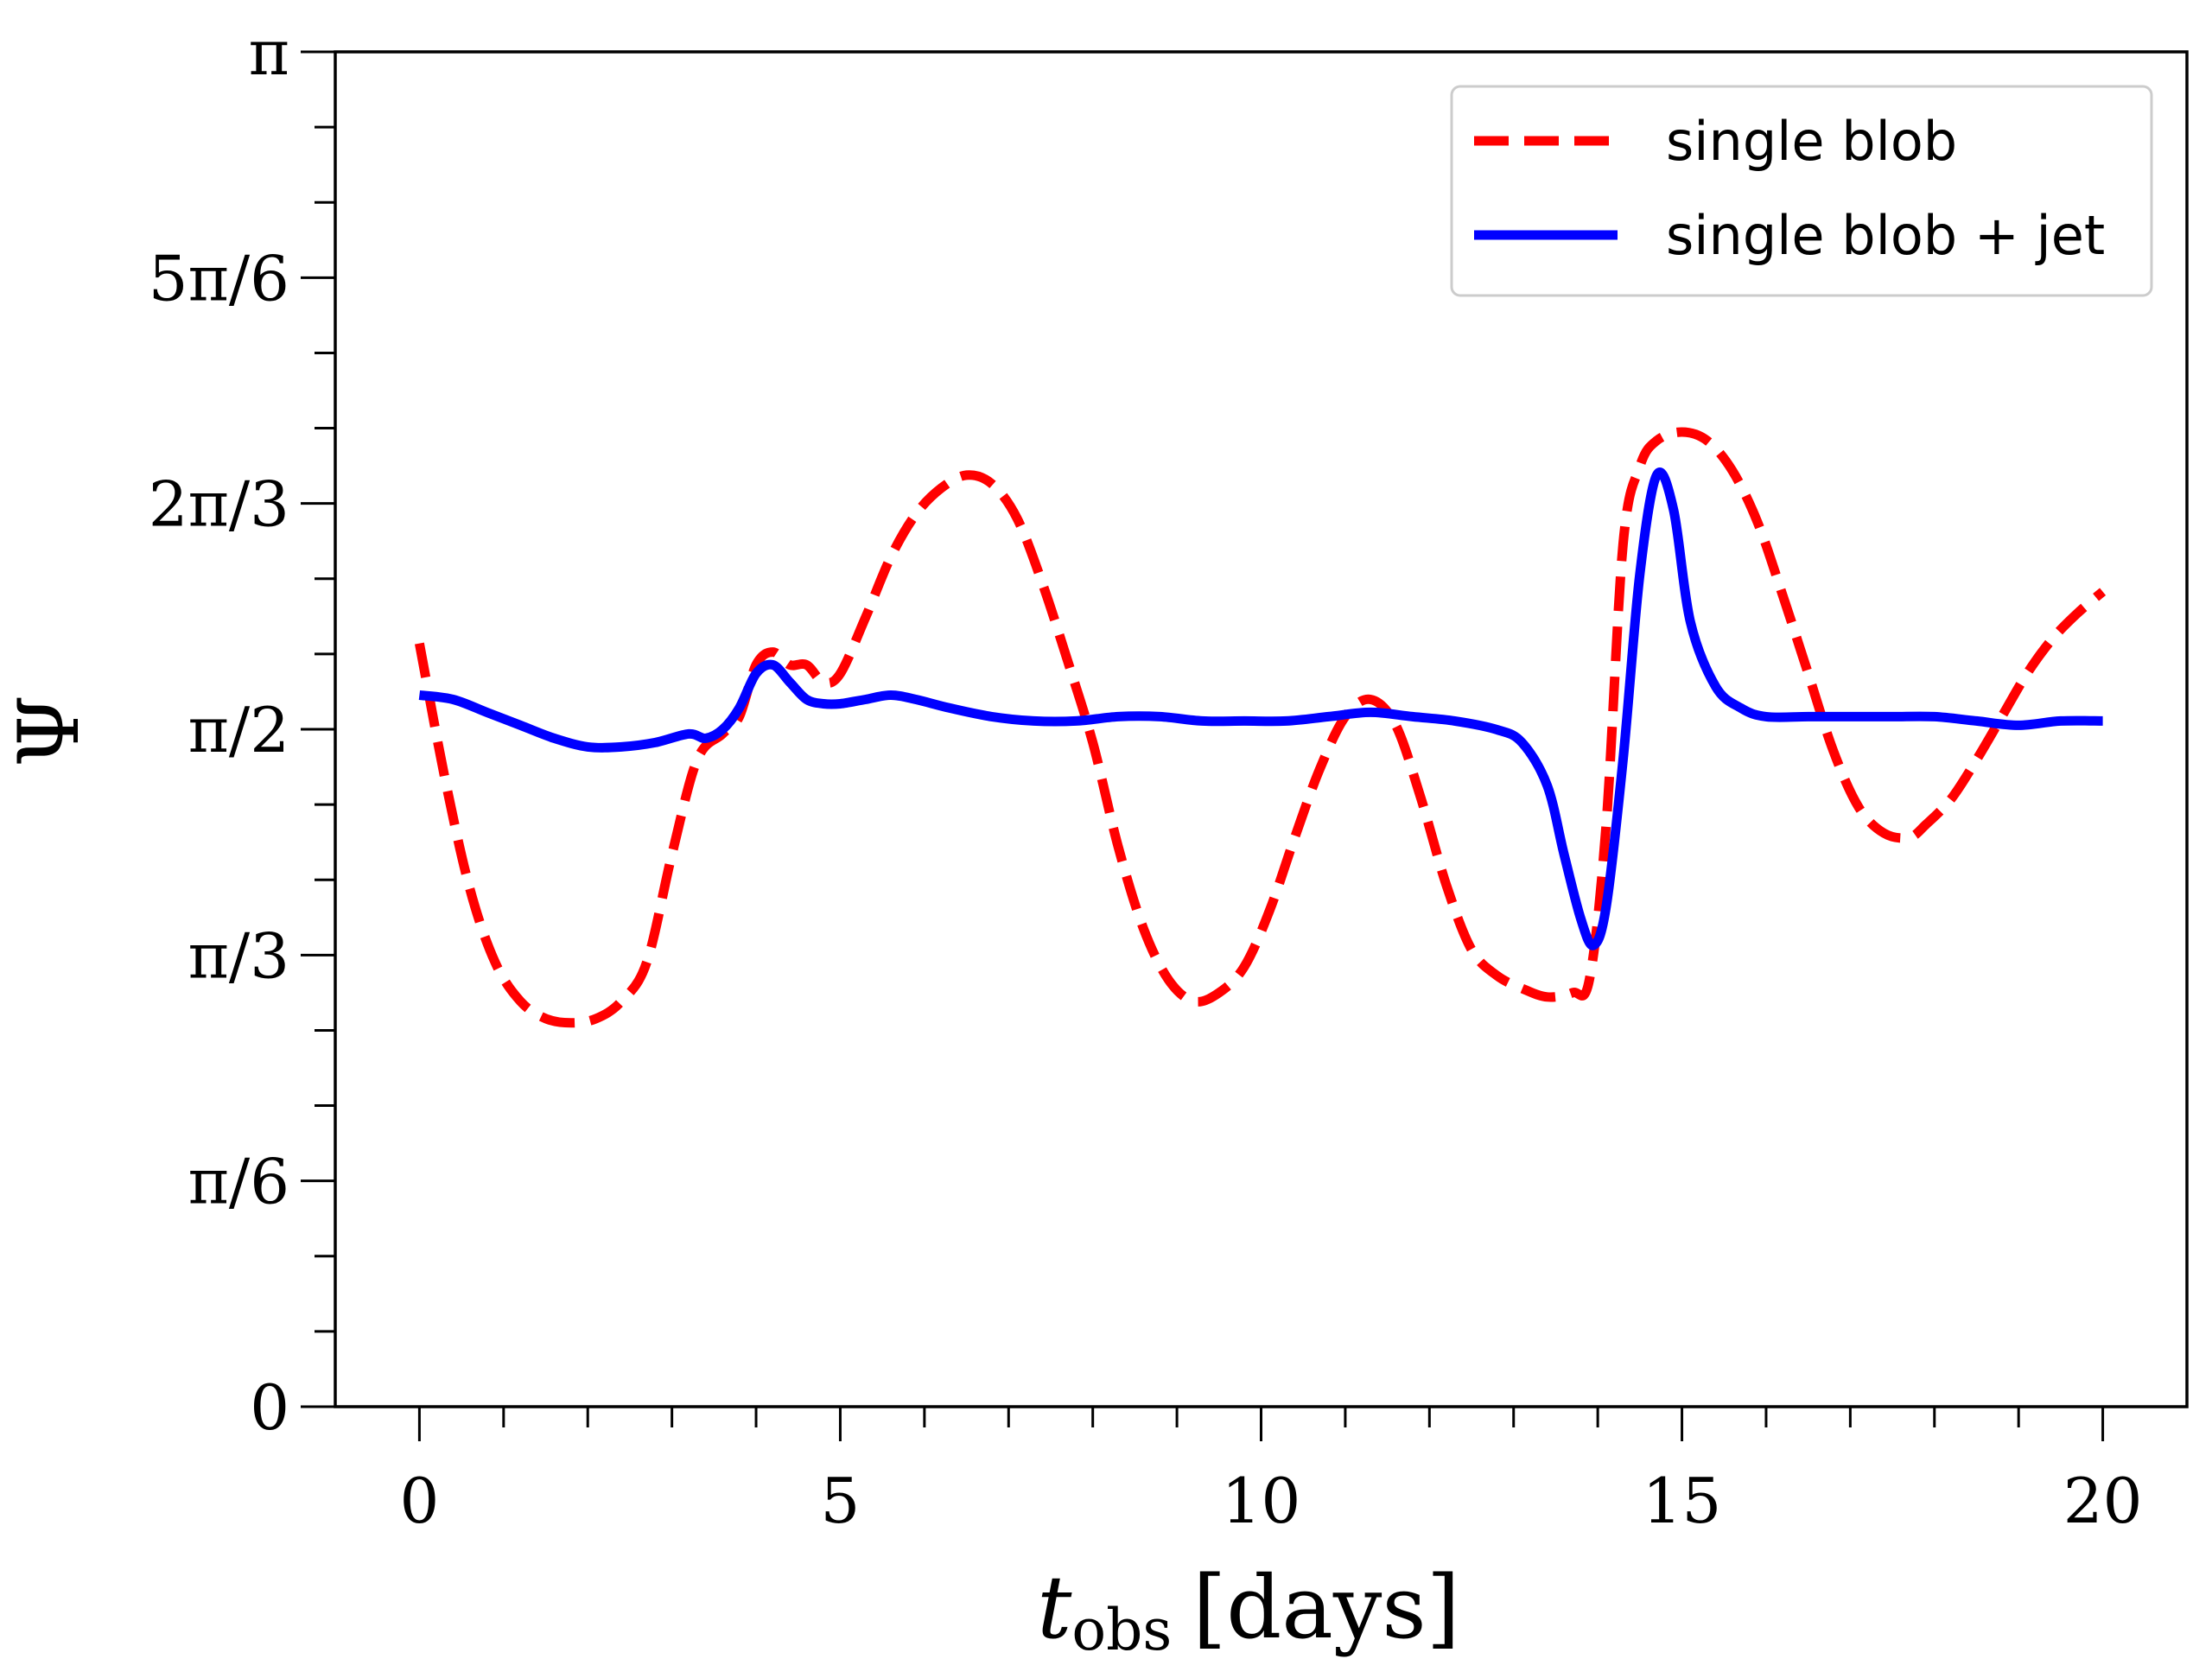 This screenshot has height=1659, width=2212. I want to click on y-tick-label: 5π/6, so click(219, 278).